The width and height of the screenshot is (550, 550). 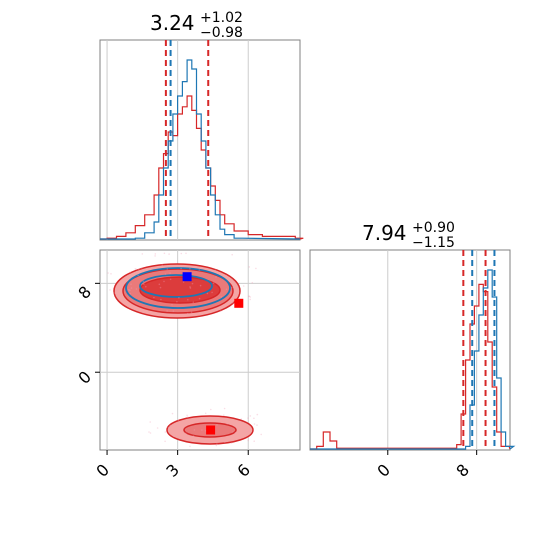 What do you see at coordinates (102, 470) in the screenshot?
I see `tick-label-x0-0: 0` at bounding box center [102, 470].